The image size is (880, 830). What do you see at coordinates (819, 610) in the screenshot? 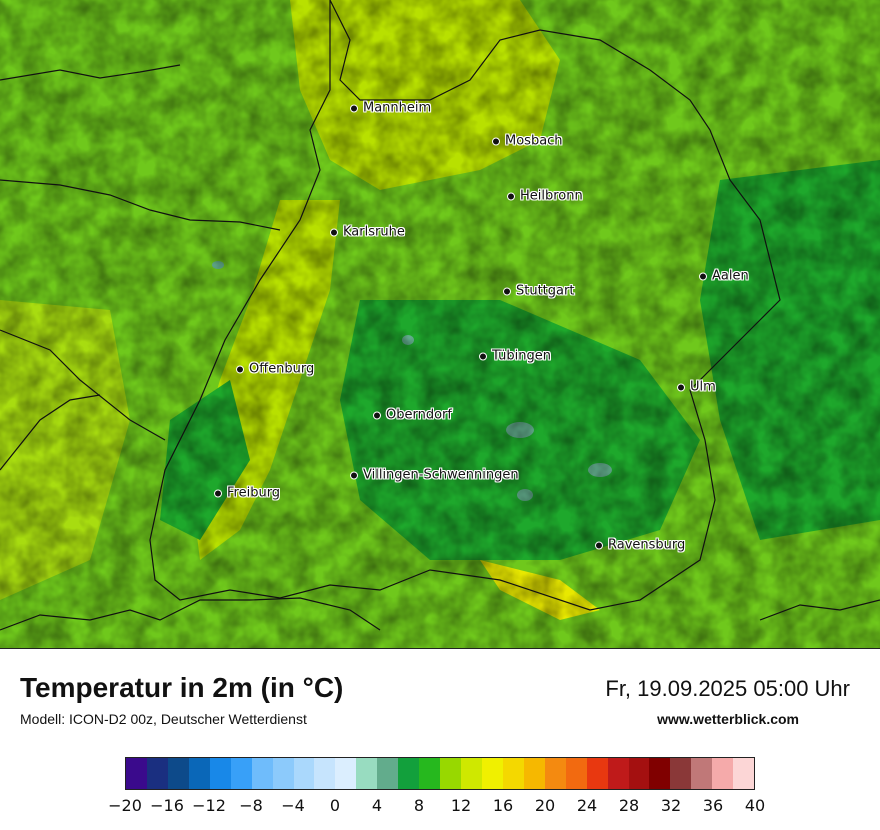
I see `border-east` at bounding box center [819, 610].